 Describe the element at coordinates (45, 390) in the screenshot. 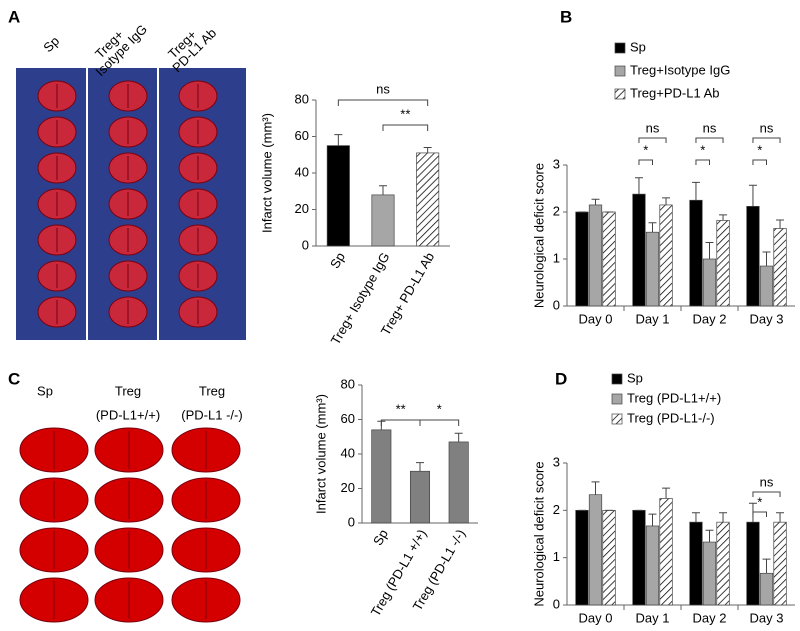

I see `image-column-label: Sp` at that location.